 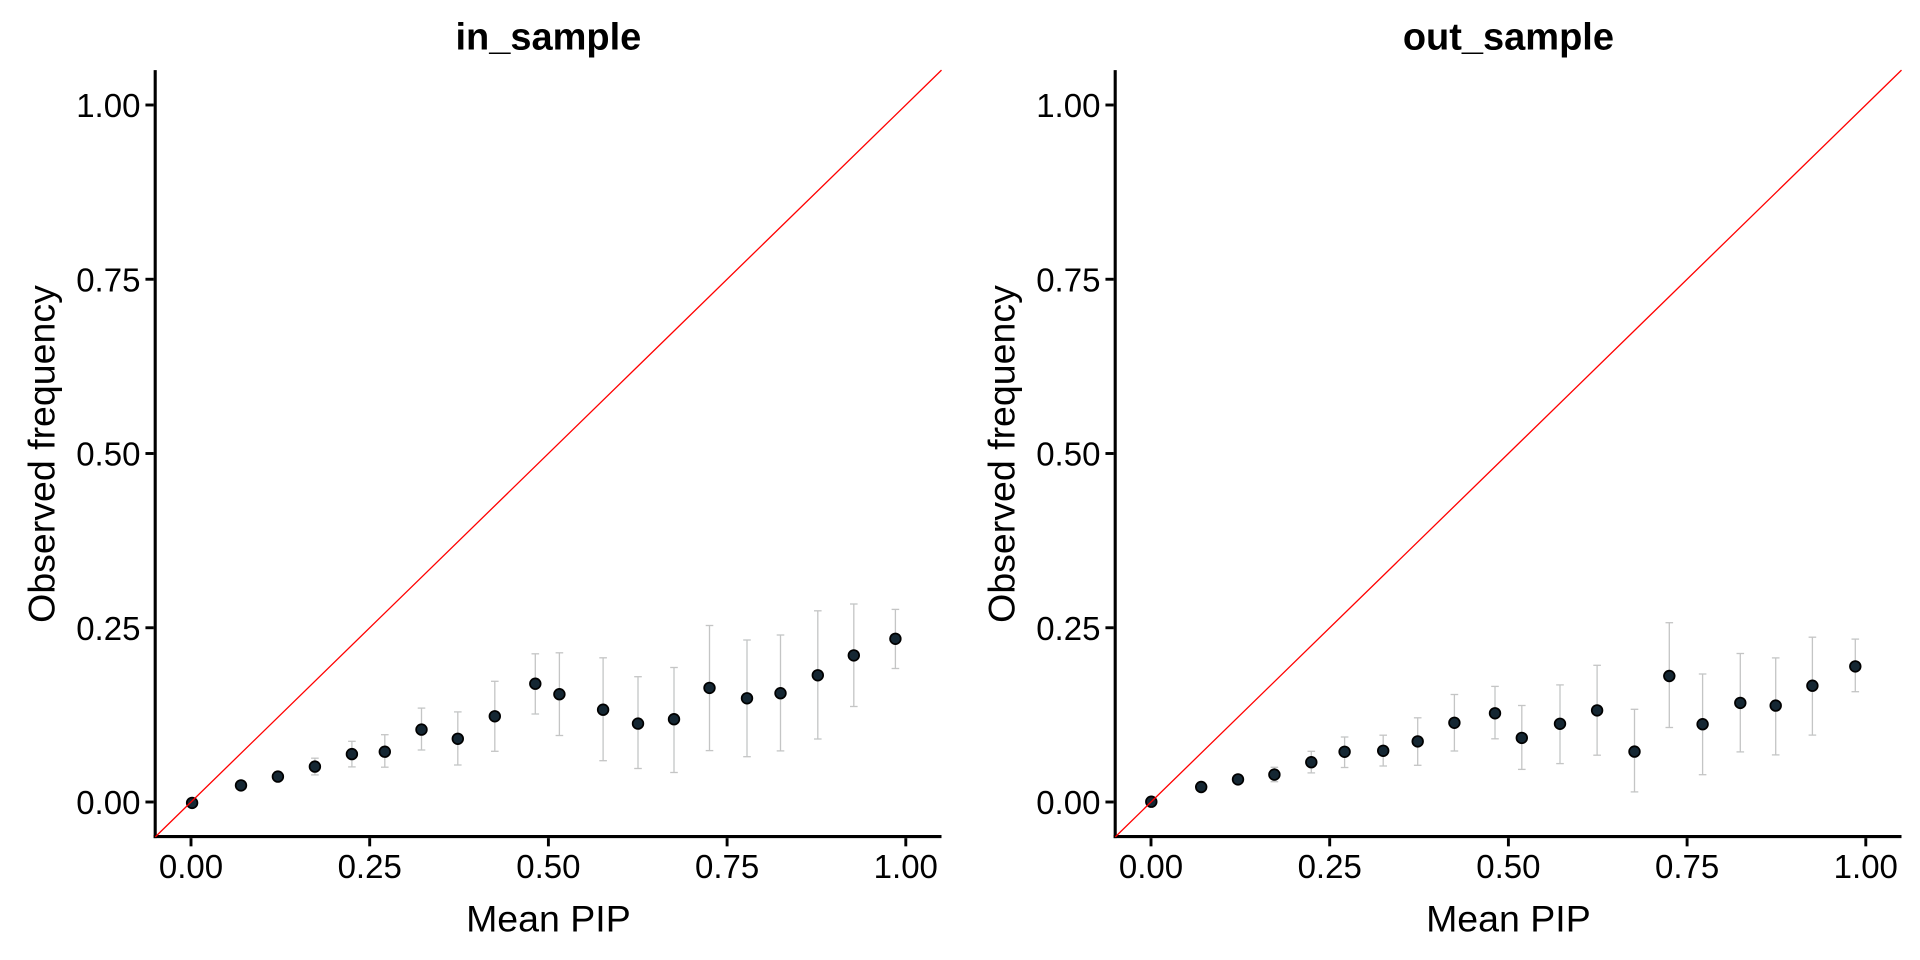 What do you see at coordinates (1508, 38) in the screenshot?
I see `svg-text: out_sample` at bounding box center [1508, 38].